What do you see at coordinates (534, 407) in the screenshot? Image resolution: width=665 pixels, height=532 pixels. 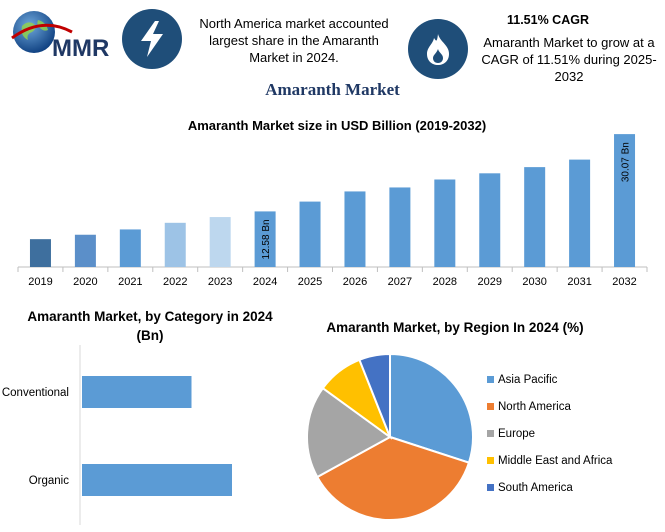 I see `legend-label-north-america: North America` at bounding box center [534, 407].